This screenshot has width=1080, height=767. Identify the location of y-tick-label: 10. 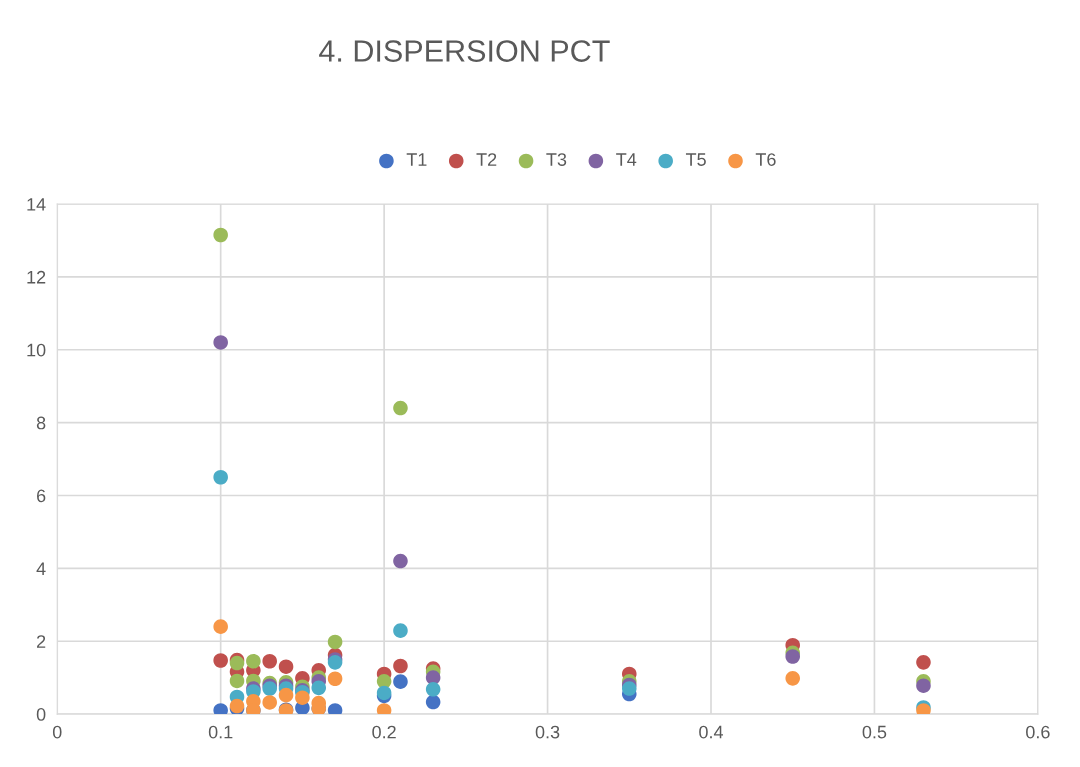
(36, 350).